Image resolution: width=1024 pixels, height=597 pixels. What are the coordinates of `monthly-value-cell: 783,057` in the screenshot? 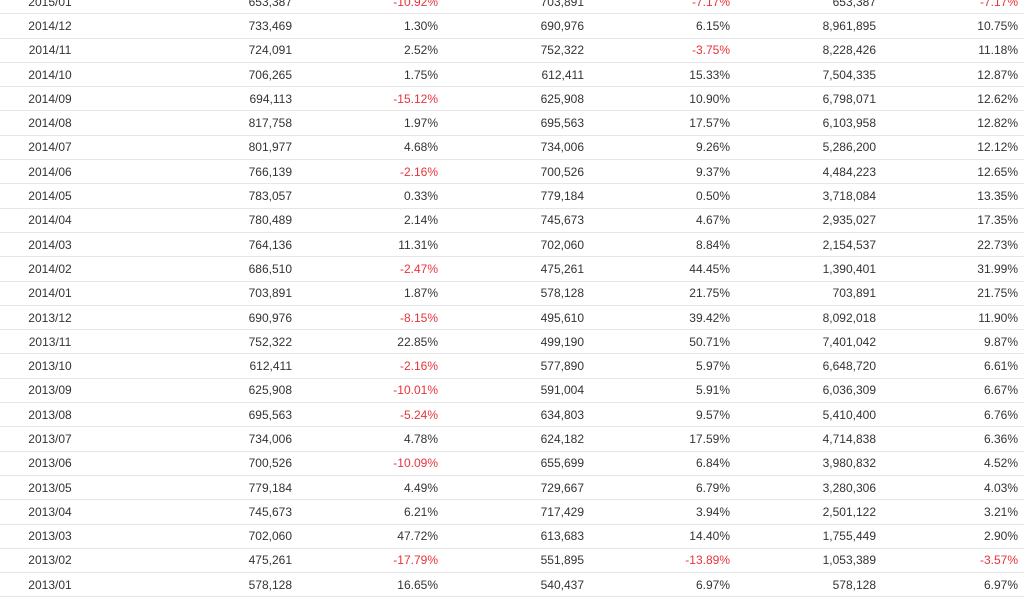 It's located at (198, 196).